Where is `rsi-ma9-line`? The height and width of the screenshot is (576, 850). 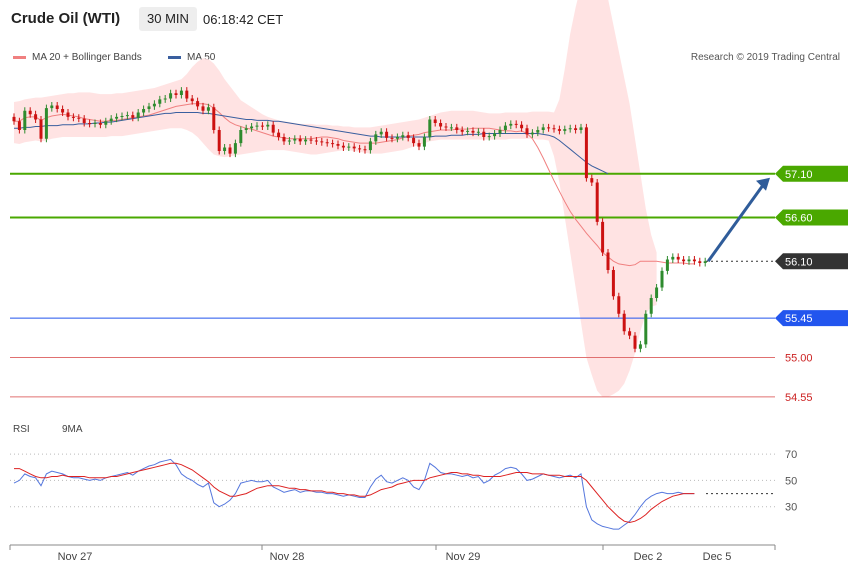
rsi-ma9-line is located at coordinates (354, 493).